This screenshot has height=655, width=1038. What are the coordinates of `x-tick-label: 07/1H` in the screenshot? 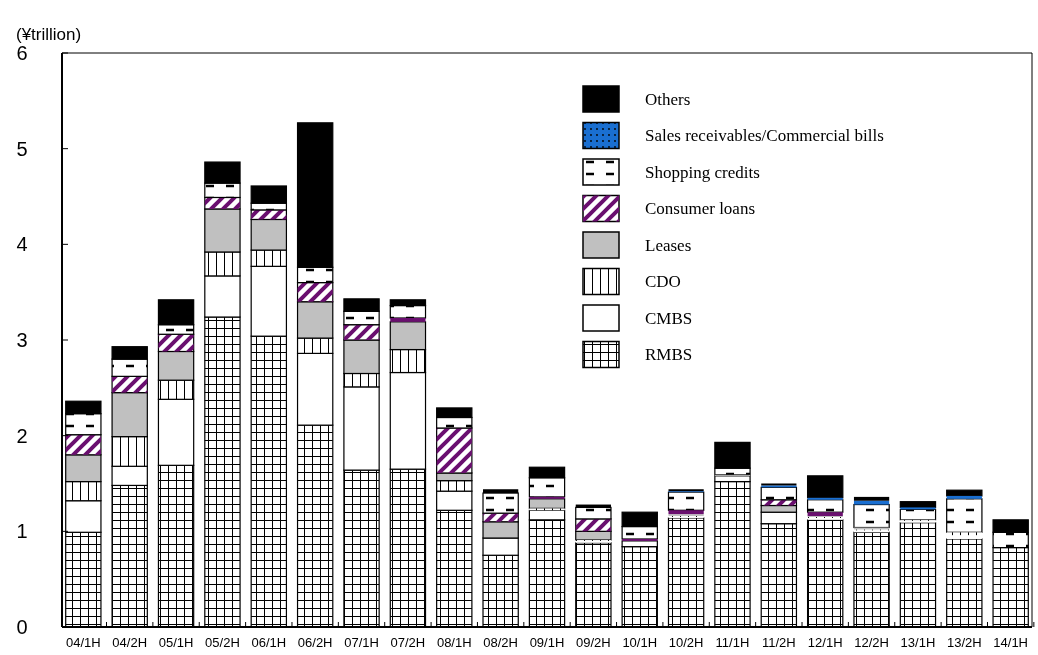 It's located at (361, 642).